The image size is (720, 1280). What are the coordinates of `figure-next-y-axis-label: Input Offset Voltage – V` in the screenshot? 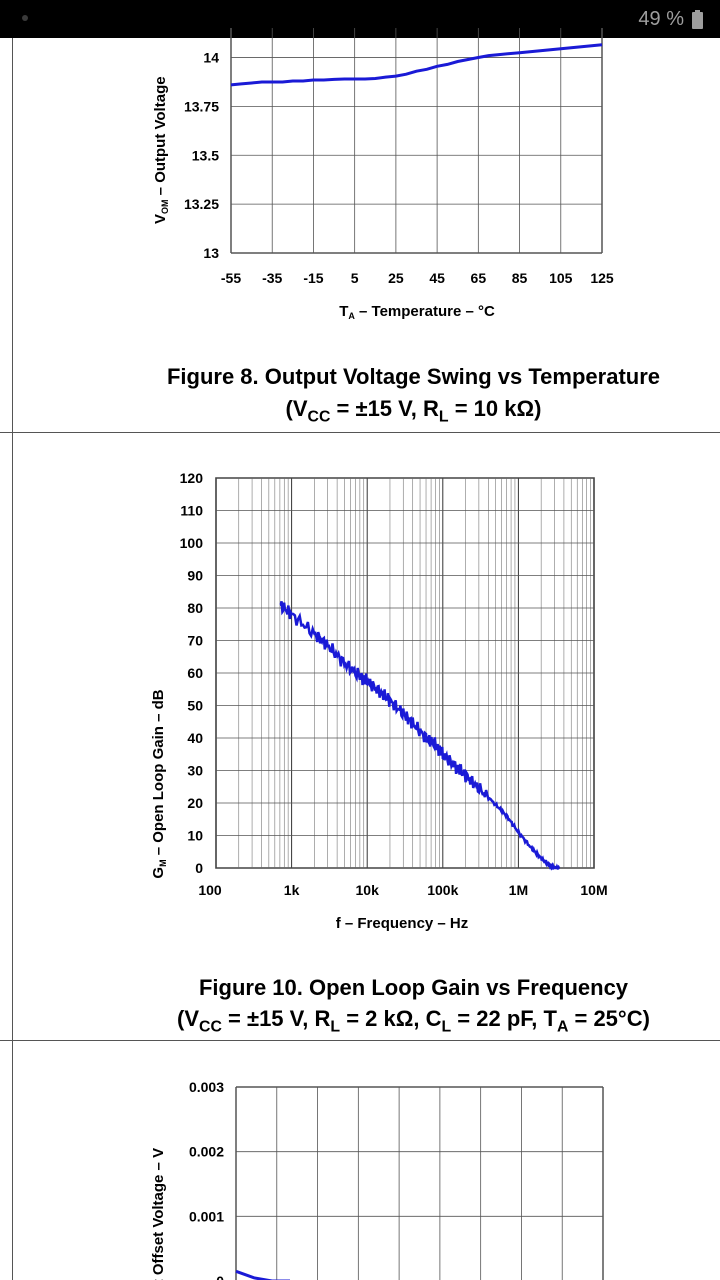 It's located at (158, 1214).